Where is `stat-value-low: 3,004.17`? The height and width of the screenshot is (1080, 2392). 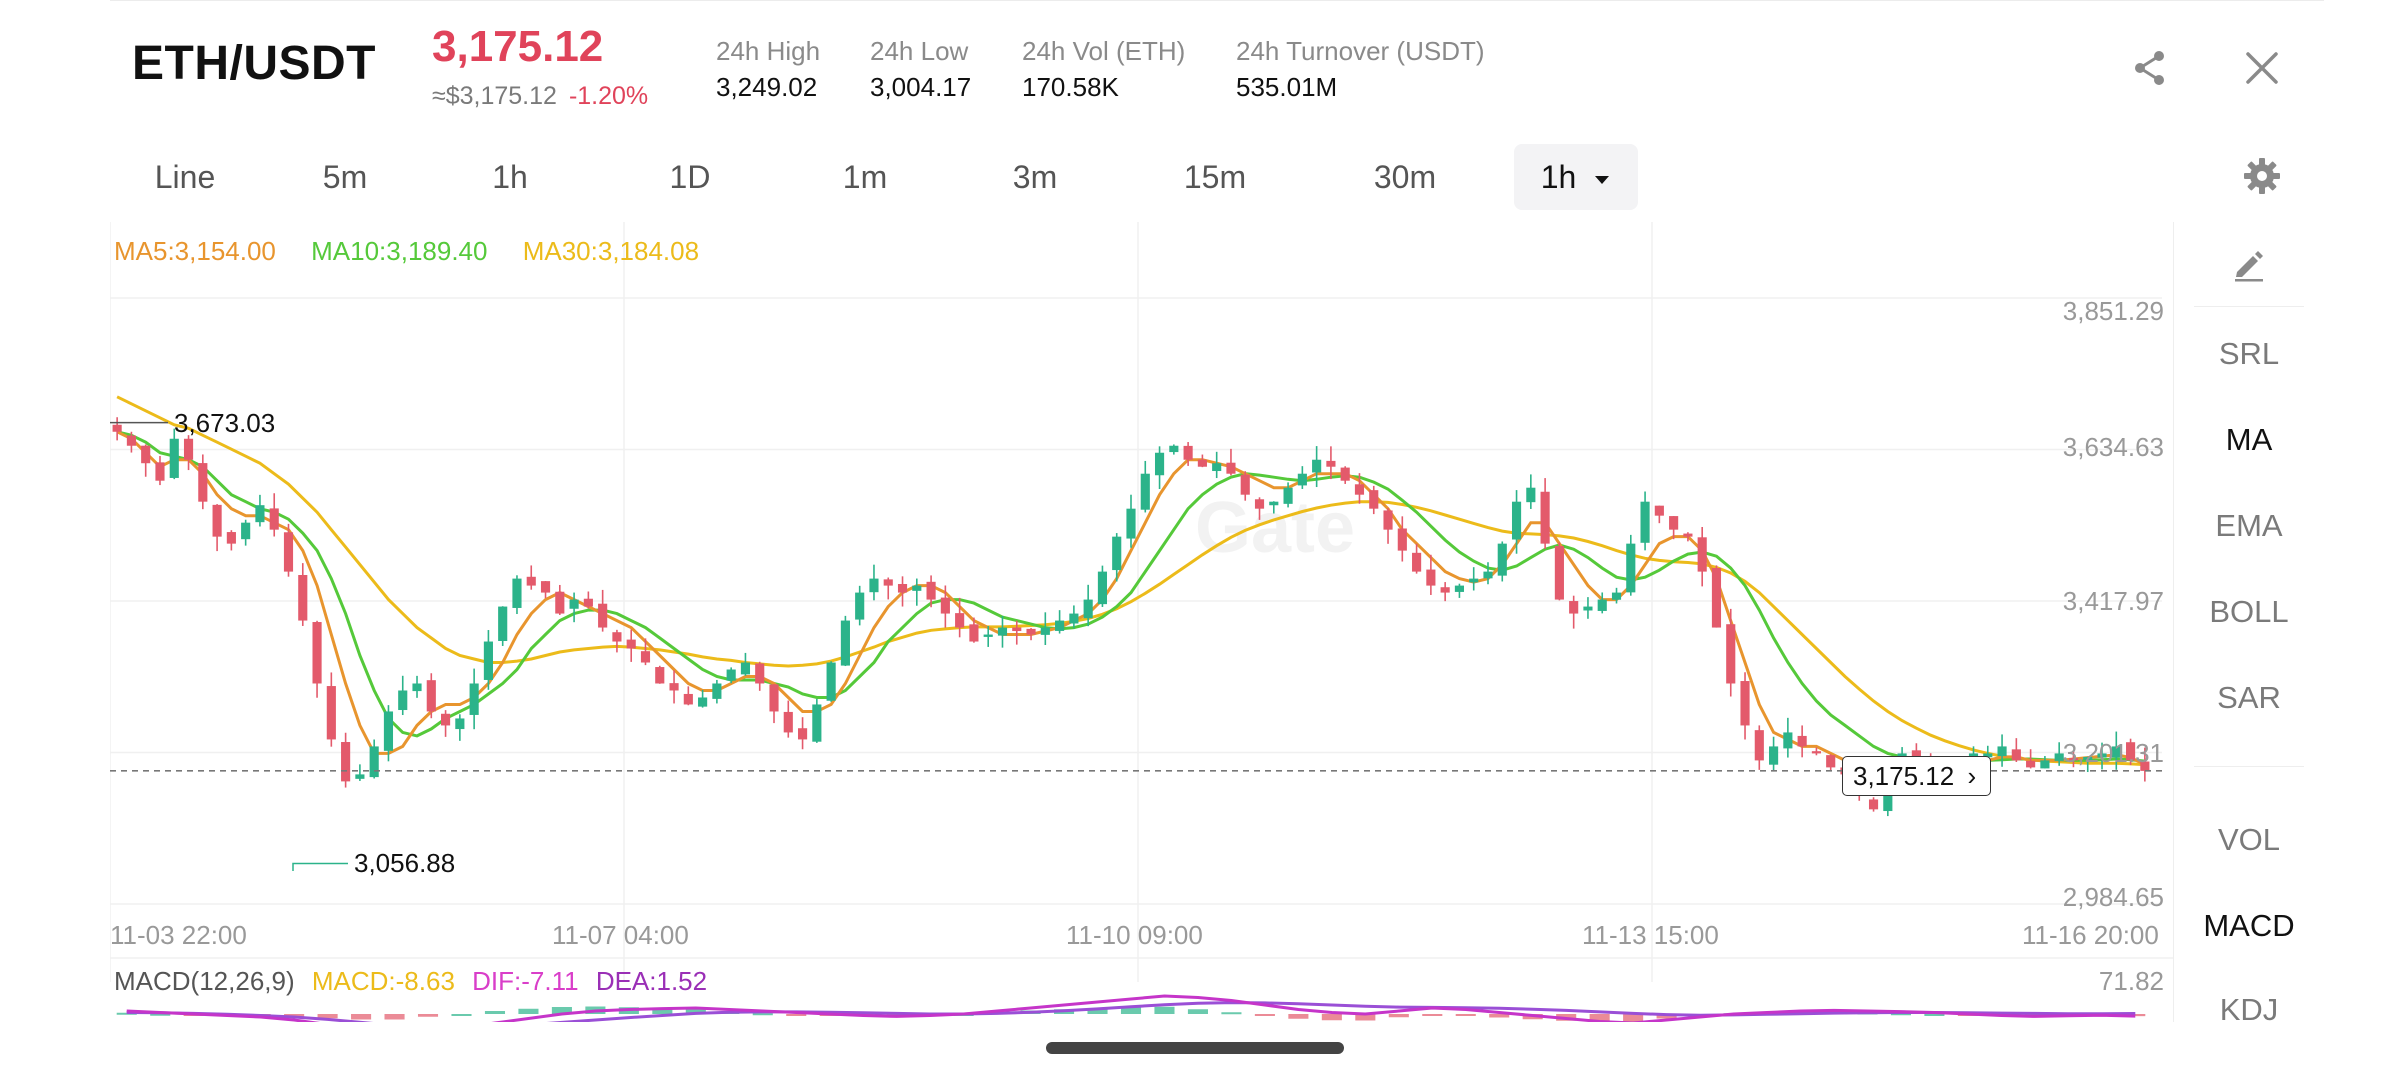
stat-value-low: 3,004.17 is located at coordinates (921, 87).